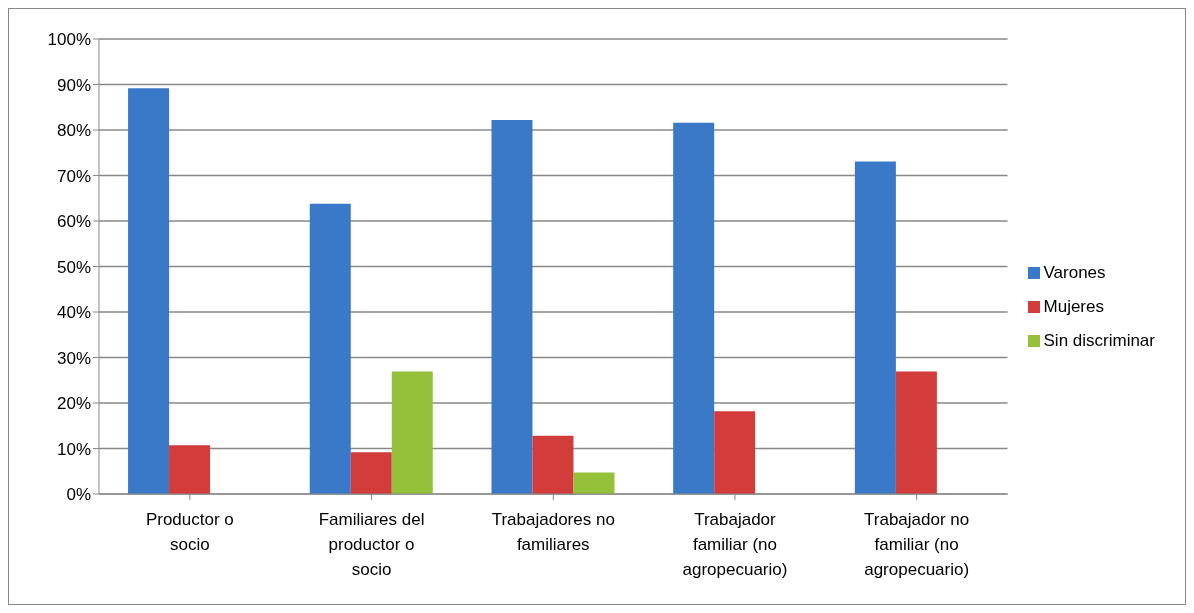 This screenshot has width=1194, height=613. Describe the element at coordinates (73, 85) in the screenshot. I see `y-tick-label: 90%` at that location.